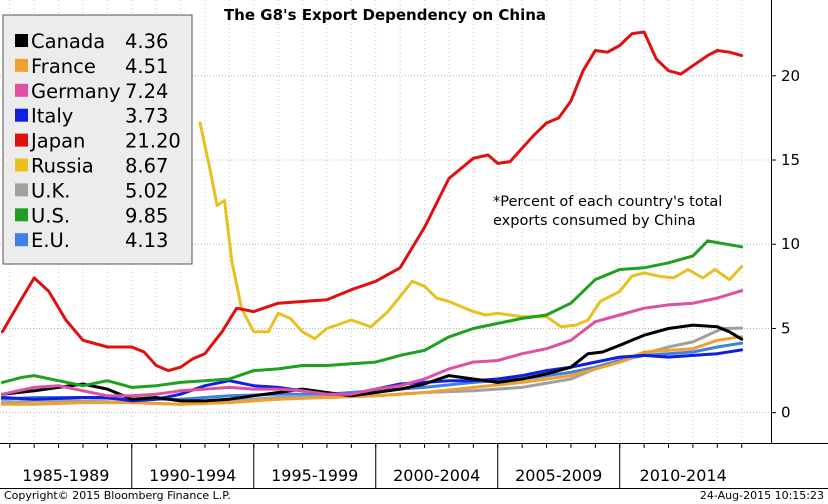 The width and height of the screenshot is (828, 504). What do you see at coordinates (50, 215) in the screenshot?
I see `legend-label: U.S.` at bounding box center [50, 215].